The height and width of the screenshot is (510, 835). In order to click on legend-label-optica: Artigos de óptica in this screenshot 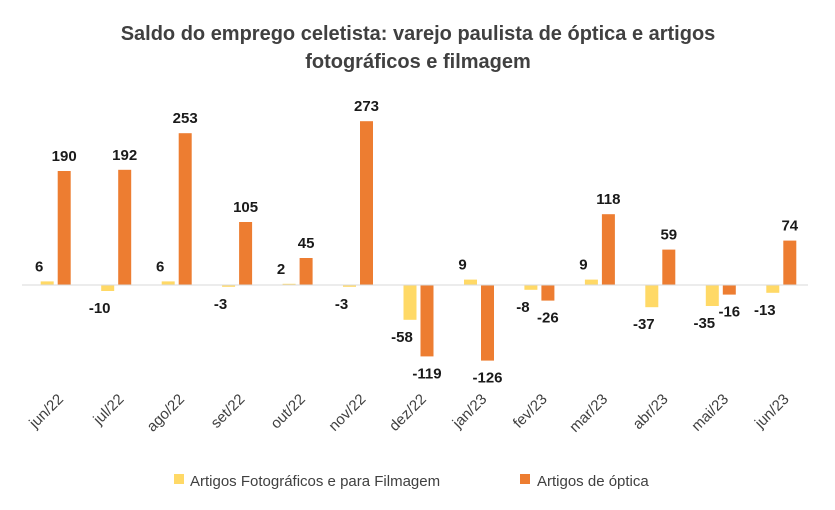, I will do `click(593, 481)`.